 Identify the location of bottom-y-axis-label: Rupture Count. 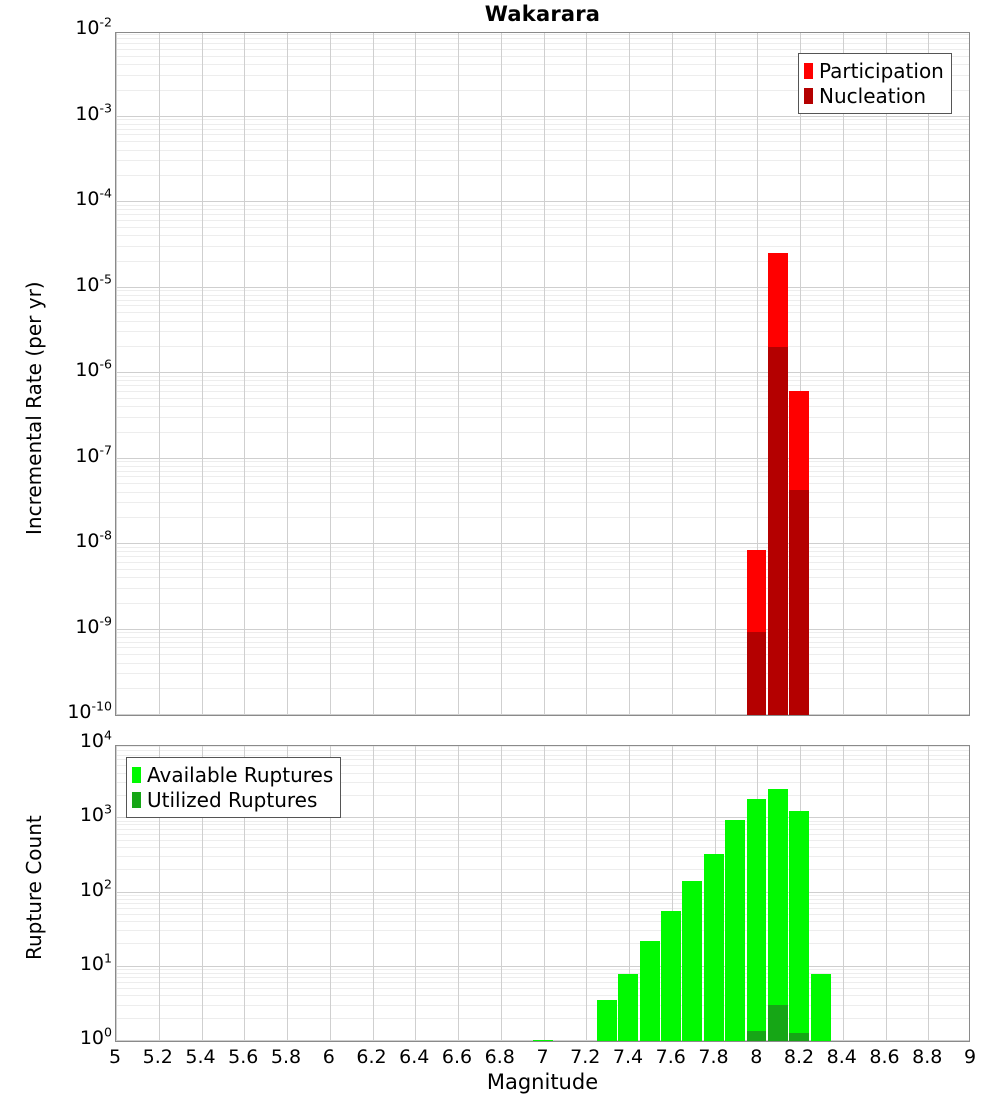
(34, 887).